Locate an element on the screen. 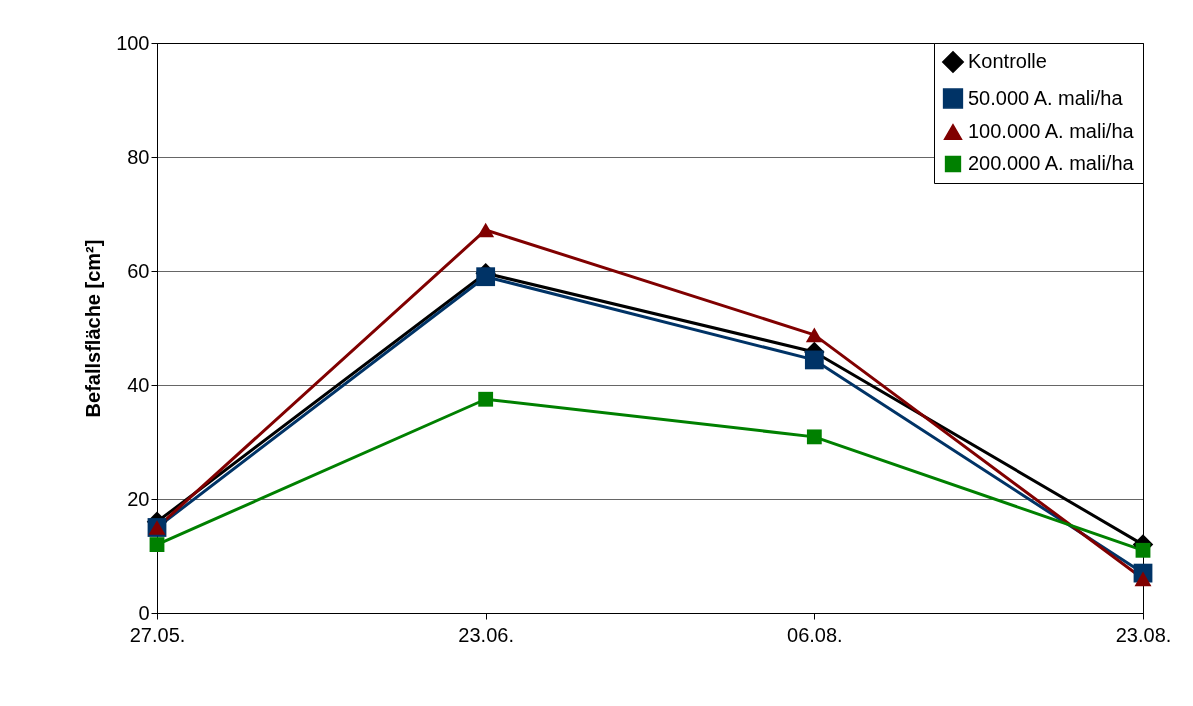 This screenshot has width=1193, height=706. legend-label: 200.000 A. mali/ha is located at coordinates (1051, 163).